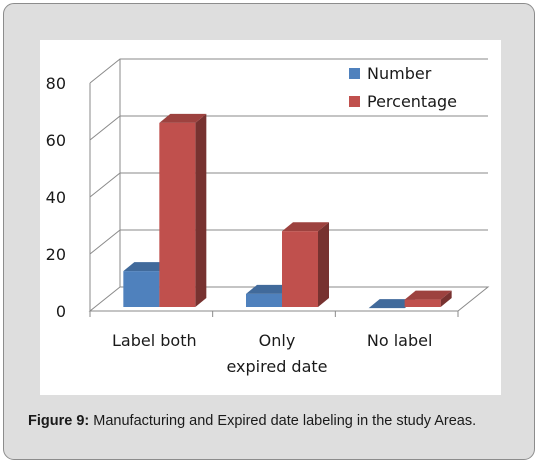 The height and width of the screenshot is (465, 542). I want to click on x-tick-labels: Label both Only expired date No label, so click(272, 353).